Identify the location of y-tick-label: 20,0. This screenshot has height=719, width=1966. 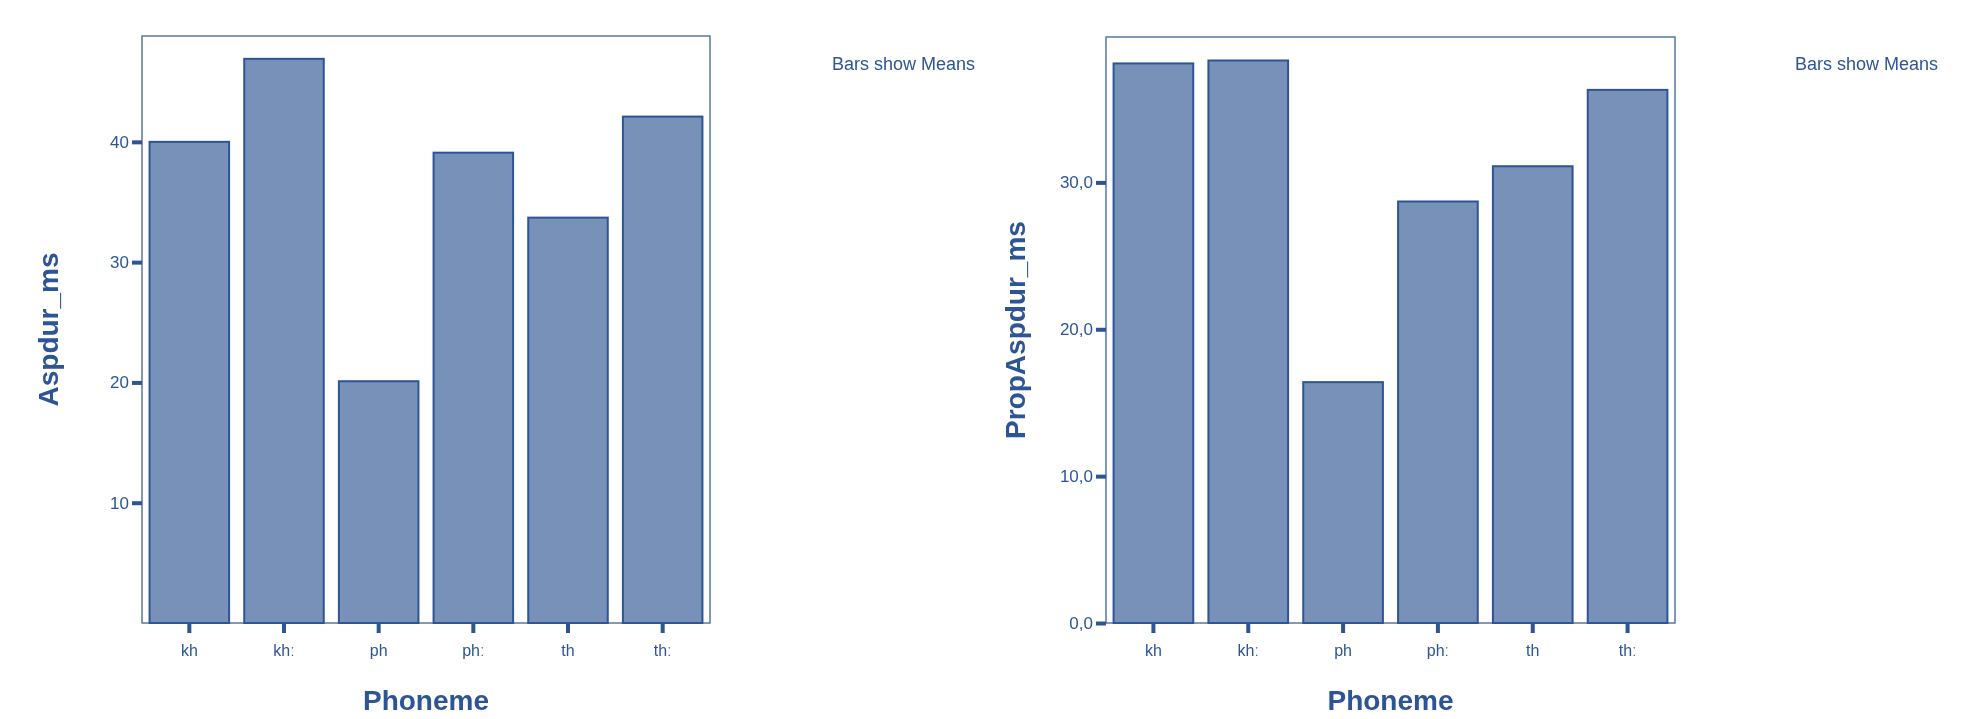
(1076, 330).